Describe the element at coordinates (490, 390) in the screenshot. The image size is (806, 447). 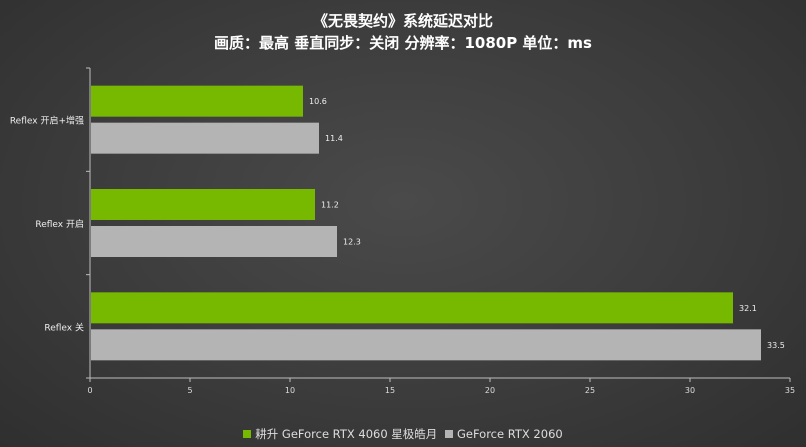
I see `x-tick-label: 20` at that location.